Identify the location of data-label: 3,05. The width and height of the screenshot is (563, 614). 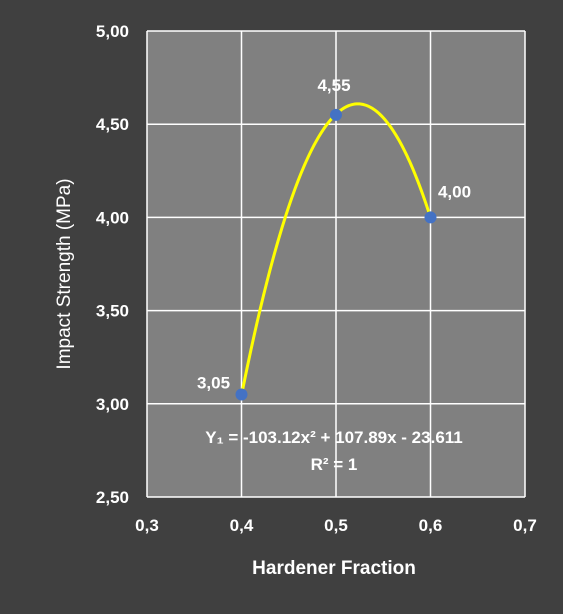
(213, 382).